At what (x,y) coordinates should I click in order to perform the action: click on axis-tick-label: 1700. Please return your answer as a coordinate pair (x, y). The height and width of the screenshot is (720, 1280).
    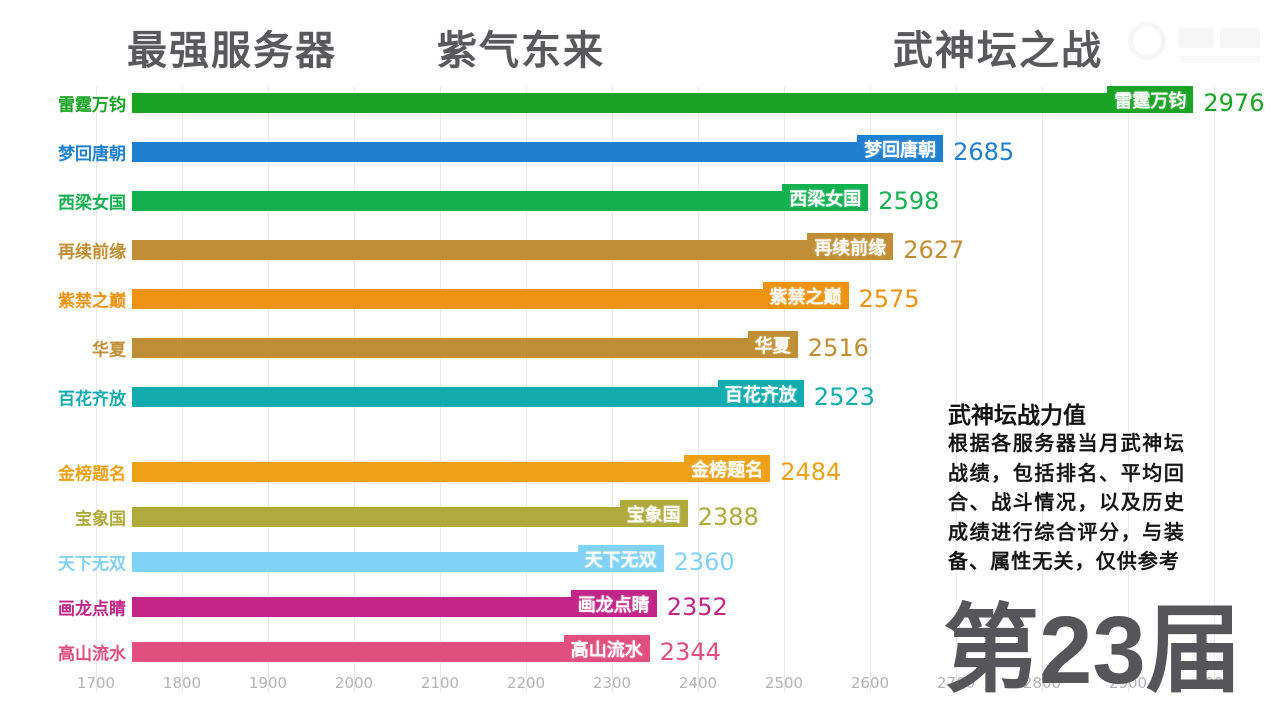
    Looking at the image, I should click on (96, 683).